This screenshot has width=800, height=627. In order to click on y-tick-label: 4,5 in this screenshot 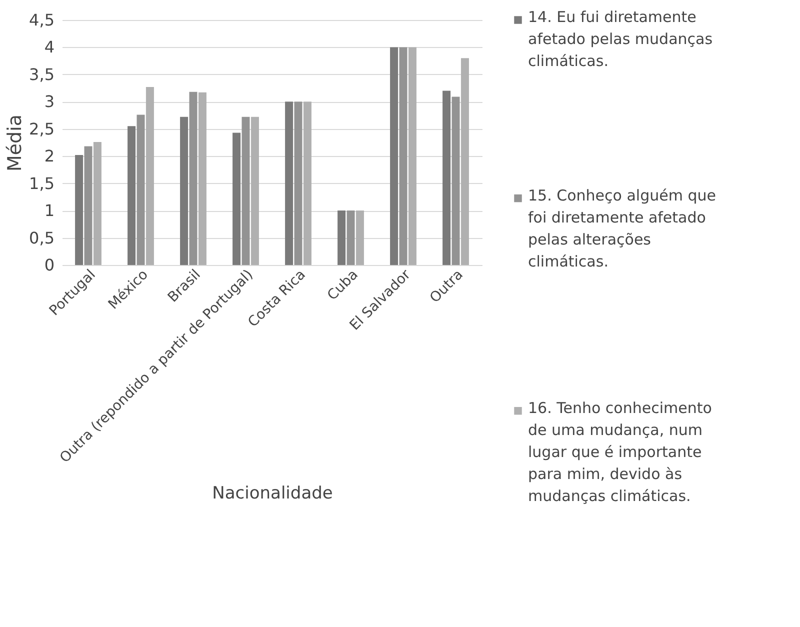, I will do `click(41, 20)`.